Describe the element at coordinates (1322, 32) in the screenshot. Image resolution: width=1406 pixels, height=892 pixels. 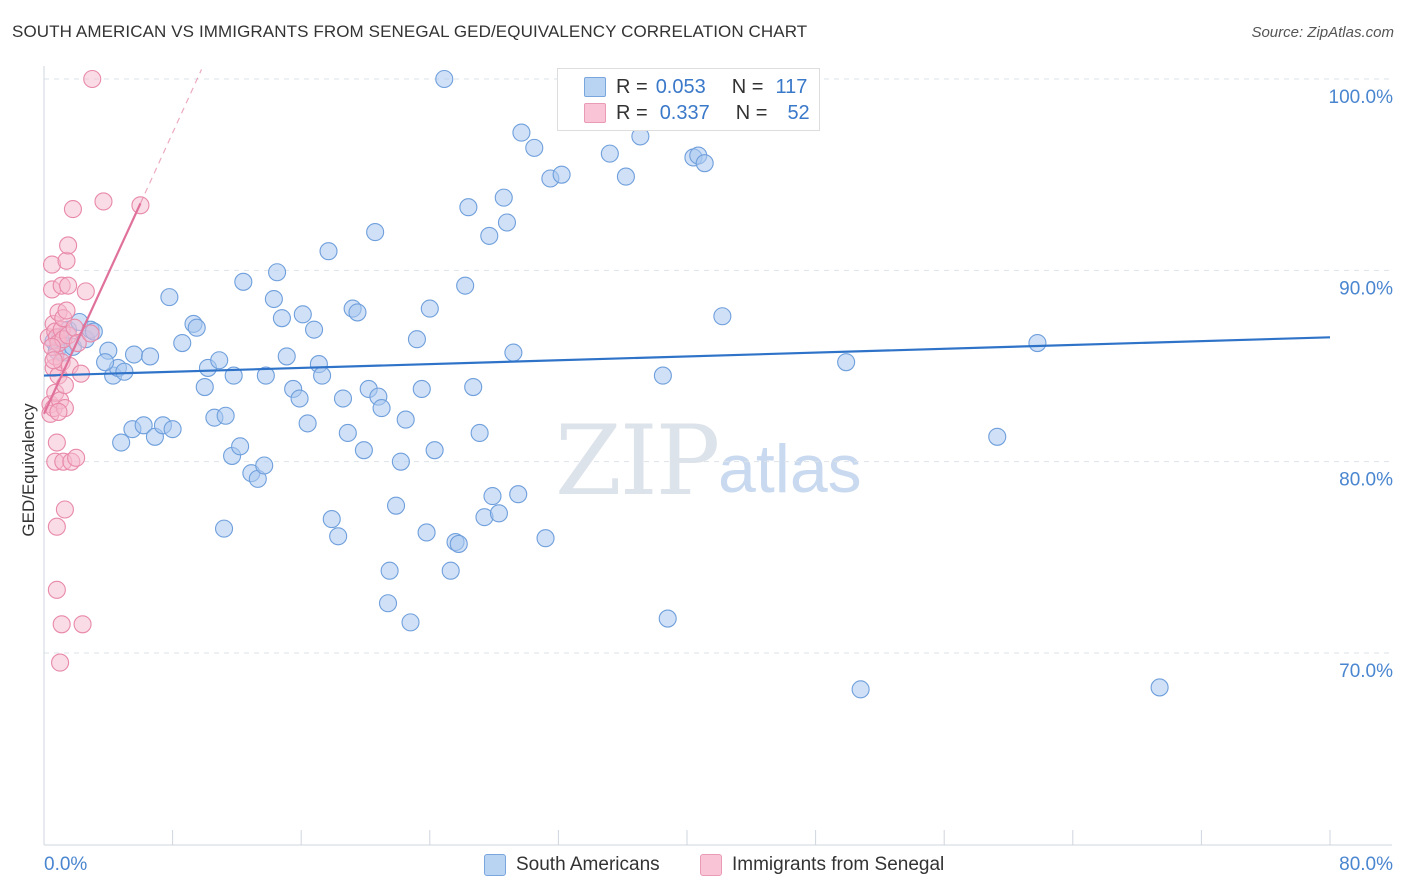
I see `source-credit: Source: ZipAtlas.com` at that location.